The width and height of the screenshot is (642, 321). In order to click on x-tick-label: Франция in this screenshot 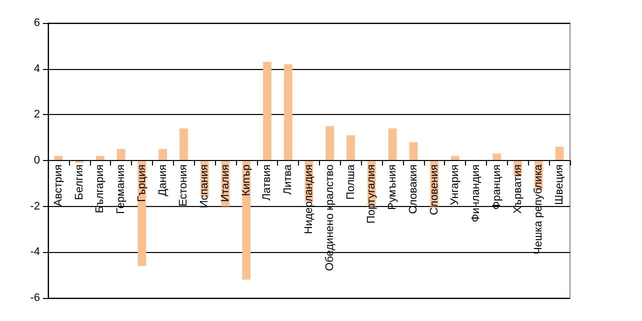, I will do `click(496, 187)`.